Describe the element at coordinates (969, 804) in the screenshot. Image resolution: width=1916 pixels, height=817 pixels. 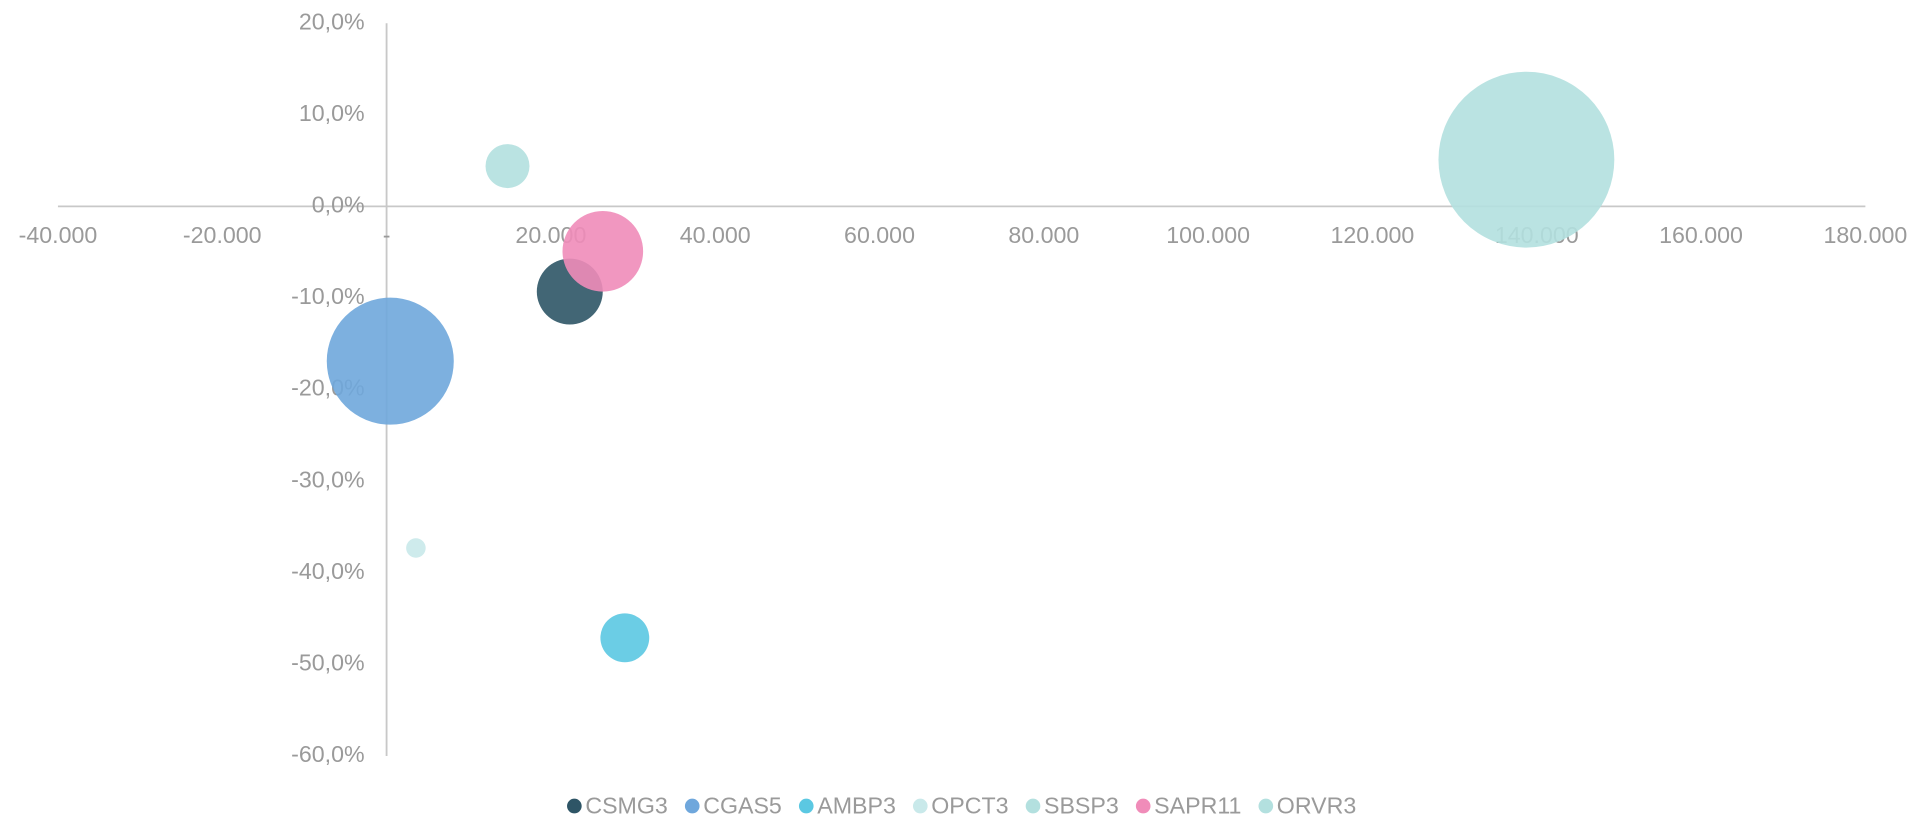
I see `legend-label: OPCT3` at that location.